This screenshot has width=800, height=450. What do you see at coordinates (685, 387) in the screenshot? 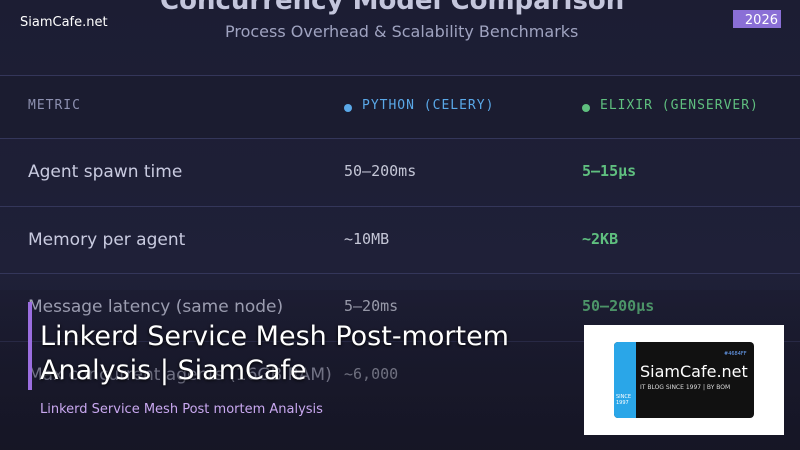
I see `logo-tagline: IT BLOG SINCE 1997 | BY BOM` at bounding box center [685, 387].